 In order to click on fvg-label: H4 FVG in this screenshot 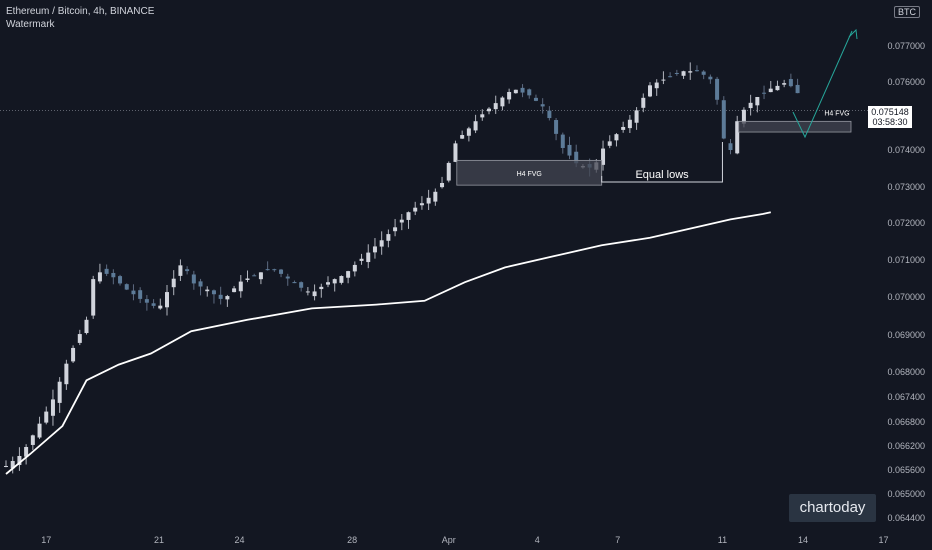, I will do `click(836, 113)`.